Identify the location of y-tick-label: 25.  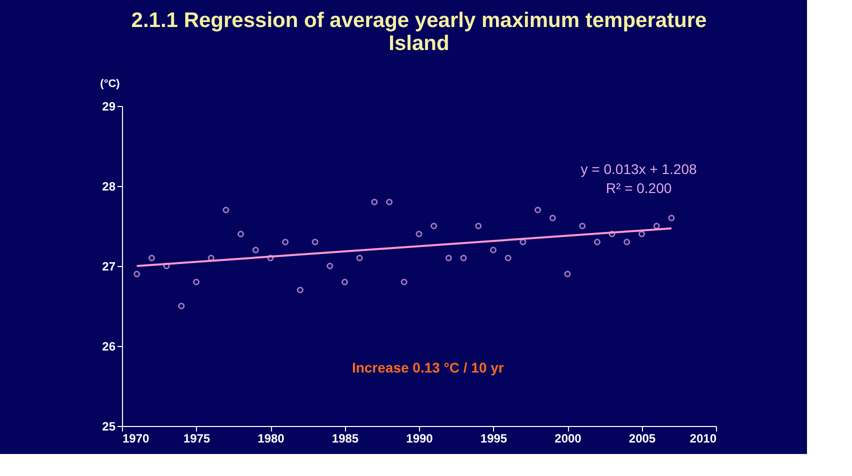
(109, 427).